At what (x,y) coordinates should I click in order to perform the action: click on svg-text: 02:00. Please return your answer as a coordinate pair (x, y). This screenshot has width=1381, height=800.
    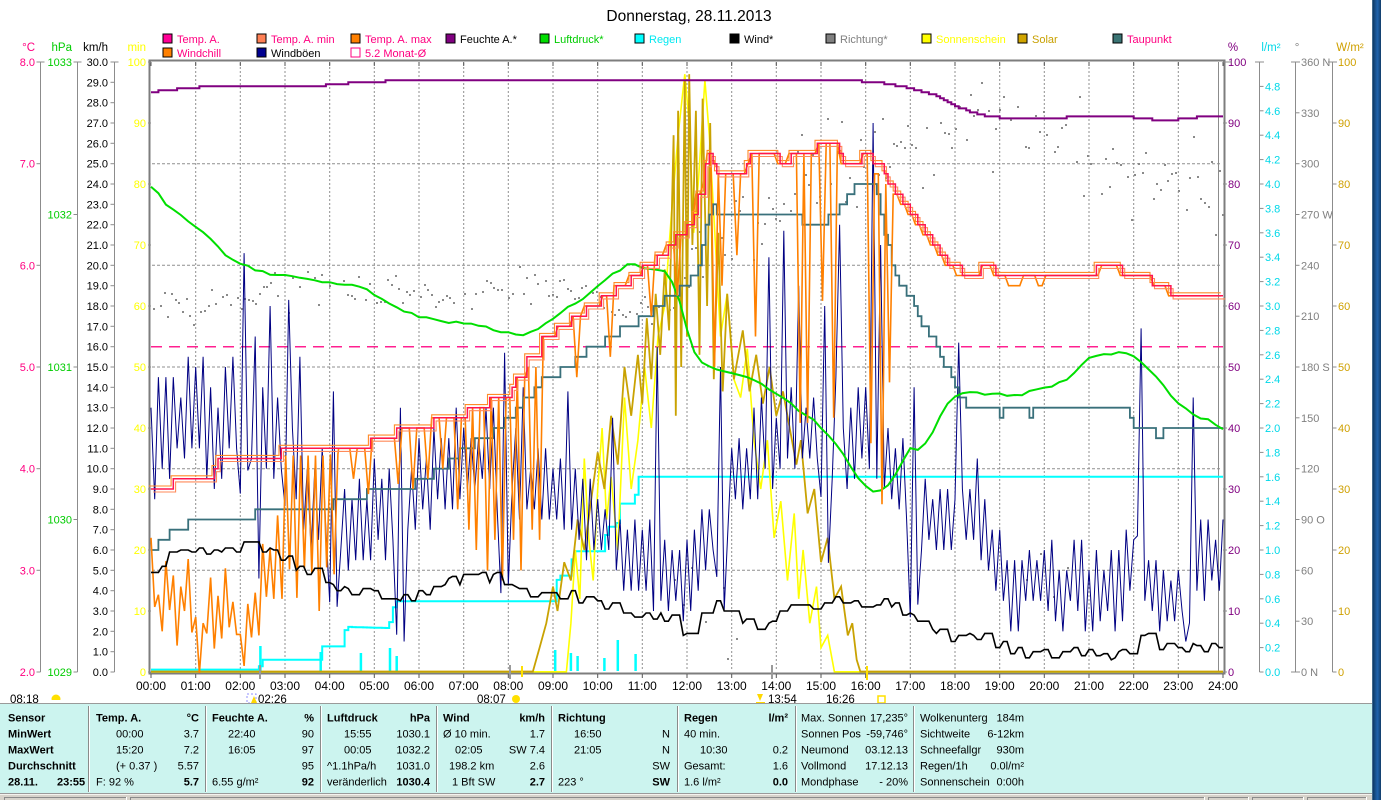
    Looking at the image, I should click on (240, 686).